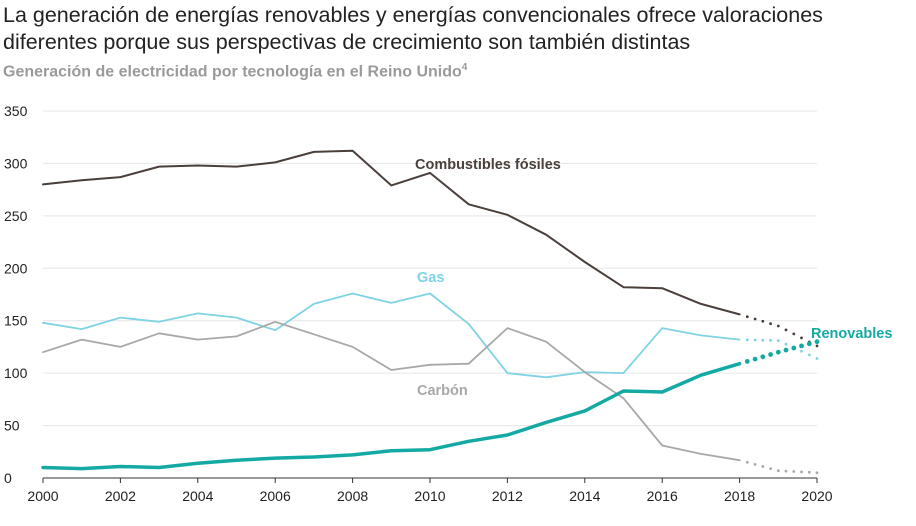 The width and height of the screenshot is (916, 526). Describe the element at coordinates (275, 496) in the screenshot. I see `x-tick-label-2006: 2006` at that location.